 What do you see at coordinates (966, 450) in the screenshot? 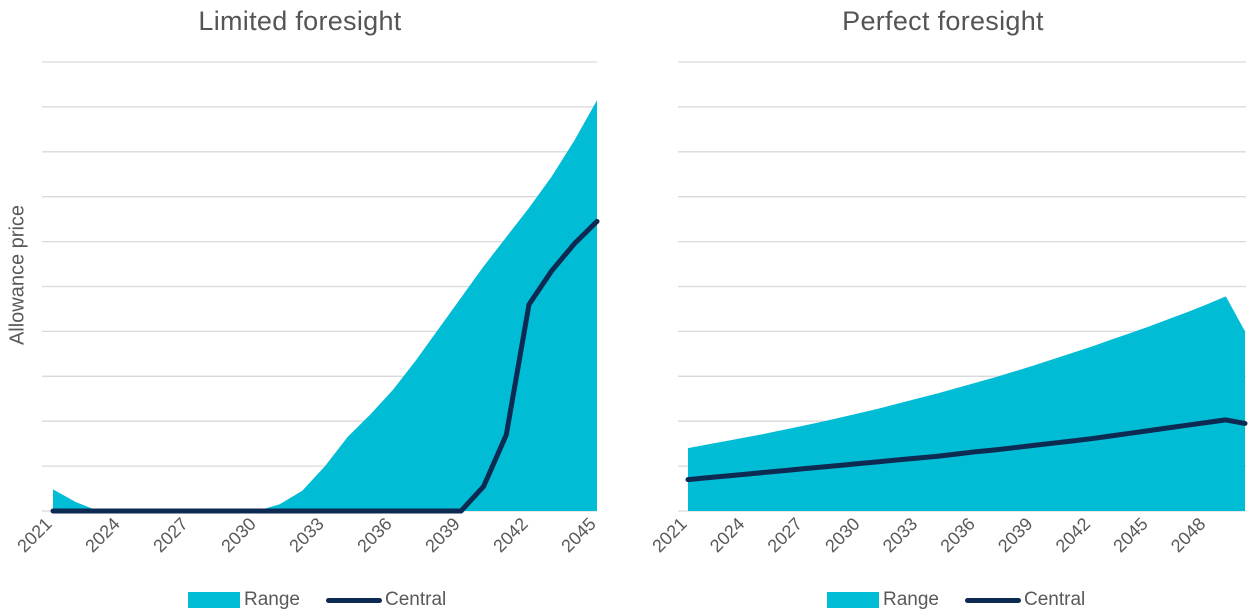
I see `central-line` at bounding box center [966, 450].